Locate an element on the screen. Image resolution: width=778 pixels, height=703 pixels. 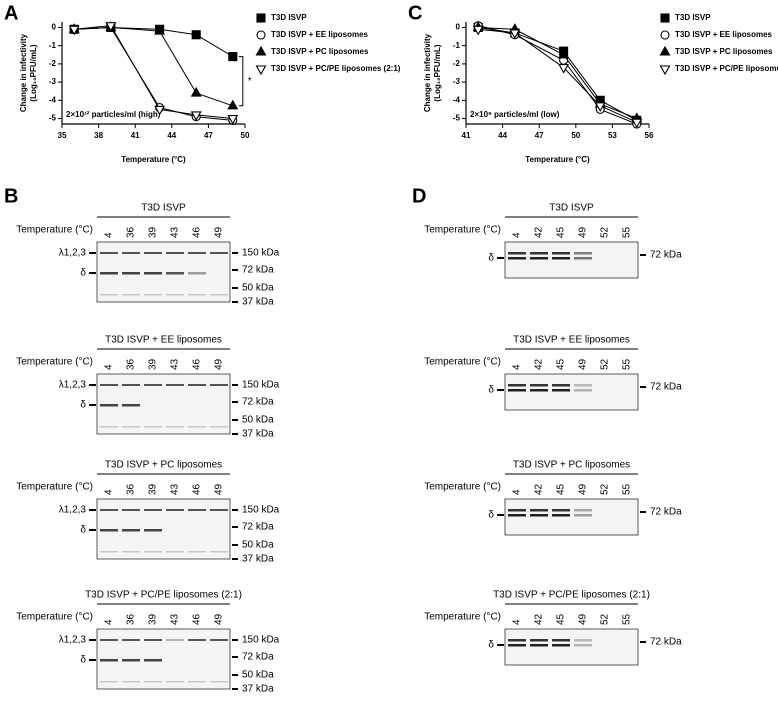
lane-label: 45 is located at coordinates (561, 232).